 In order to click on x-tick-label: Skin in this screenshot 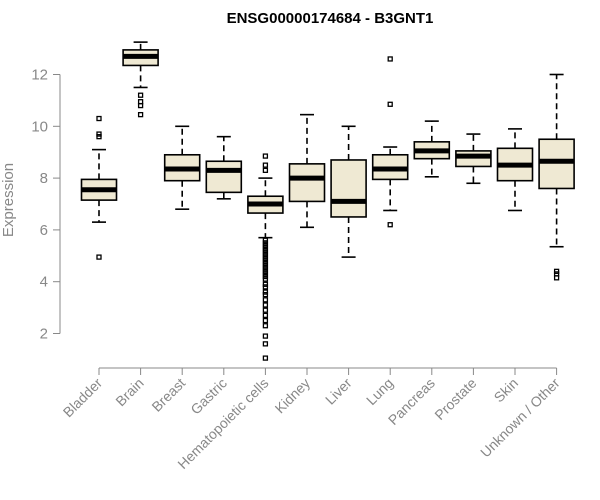, I will do `click(506, 390)`.